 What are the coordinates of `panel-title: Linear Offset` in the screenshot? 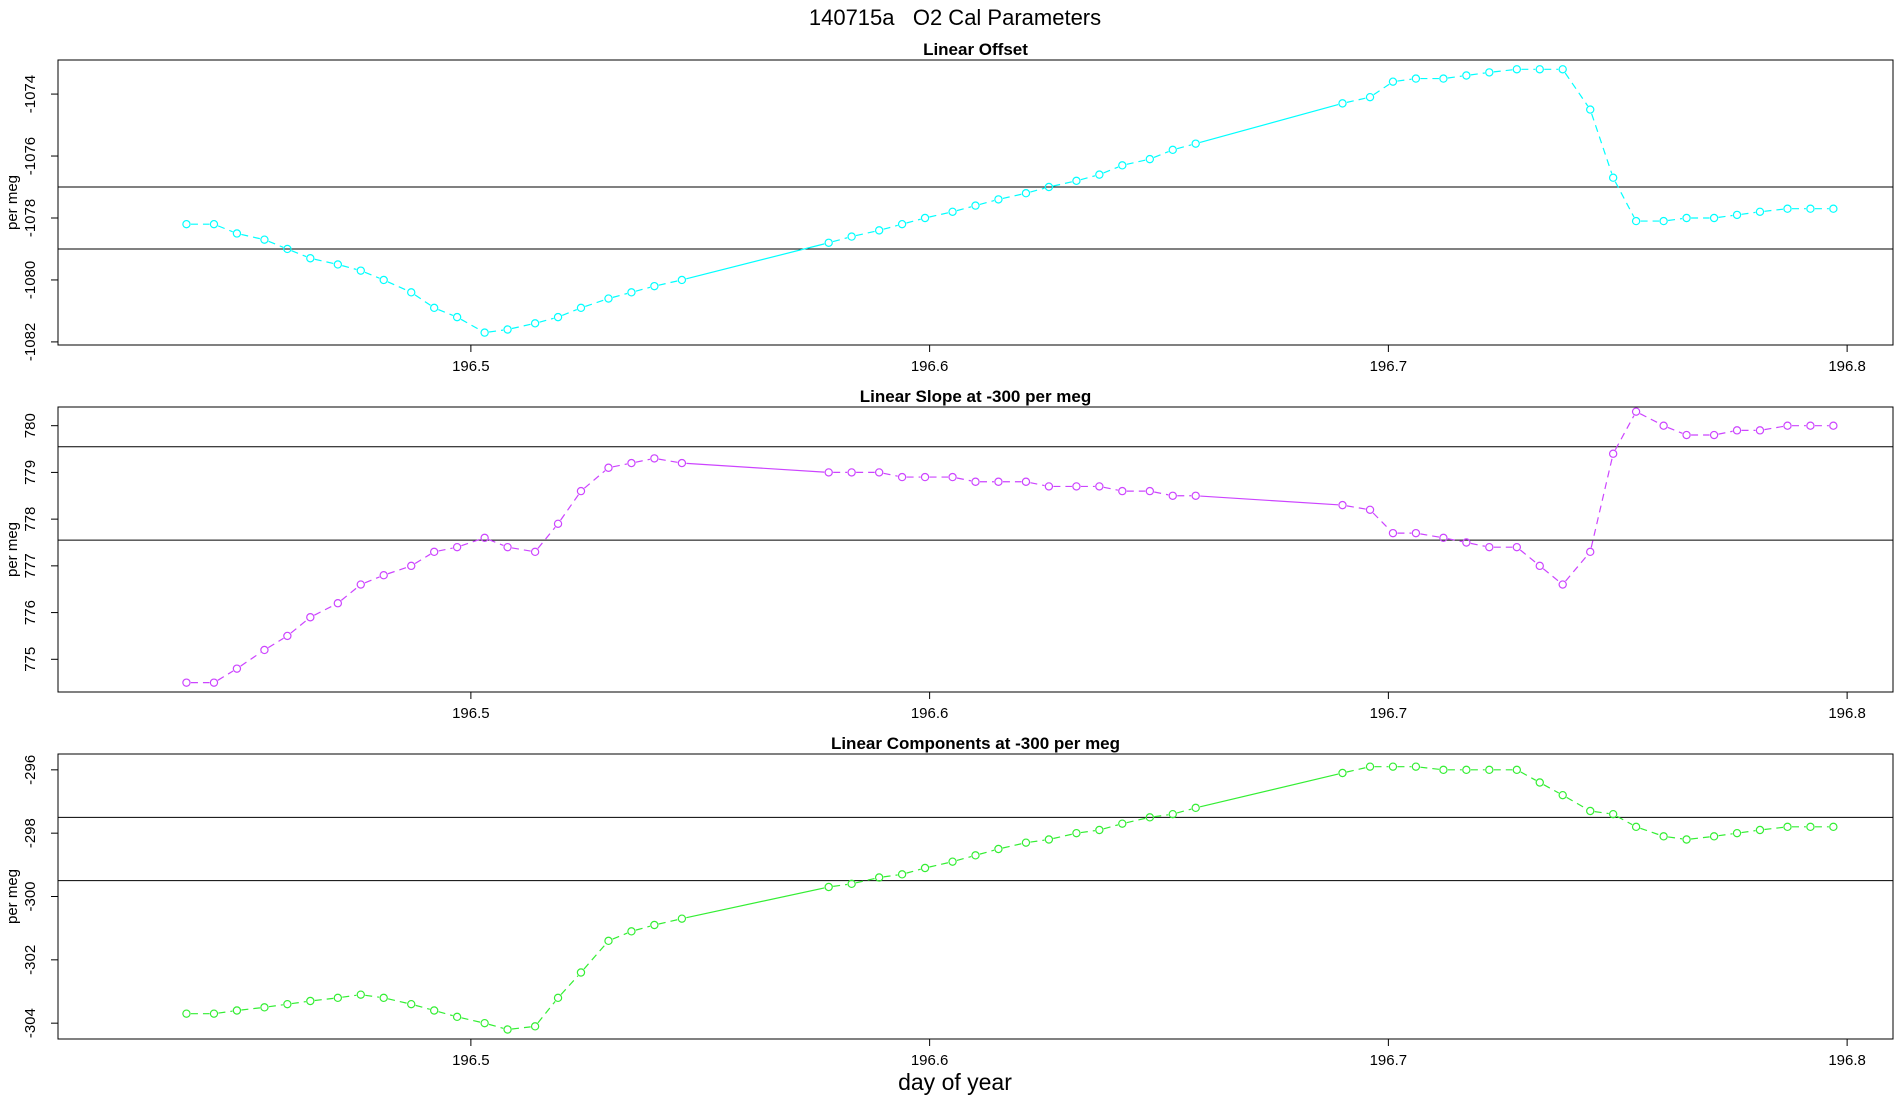 It's located at (975, 49).